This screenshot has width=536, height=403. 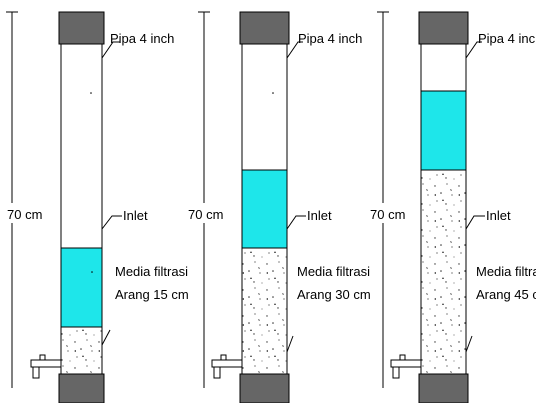 What do you see at coordinates (506, 294) in the screenshot?
I see `media-label-line2: Arang 45 cm` at bounding box center [506, 294].